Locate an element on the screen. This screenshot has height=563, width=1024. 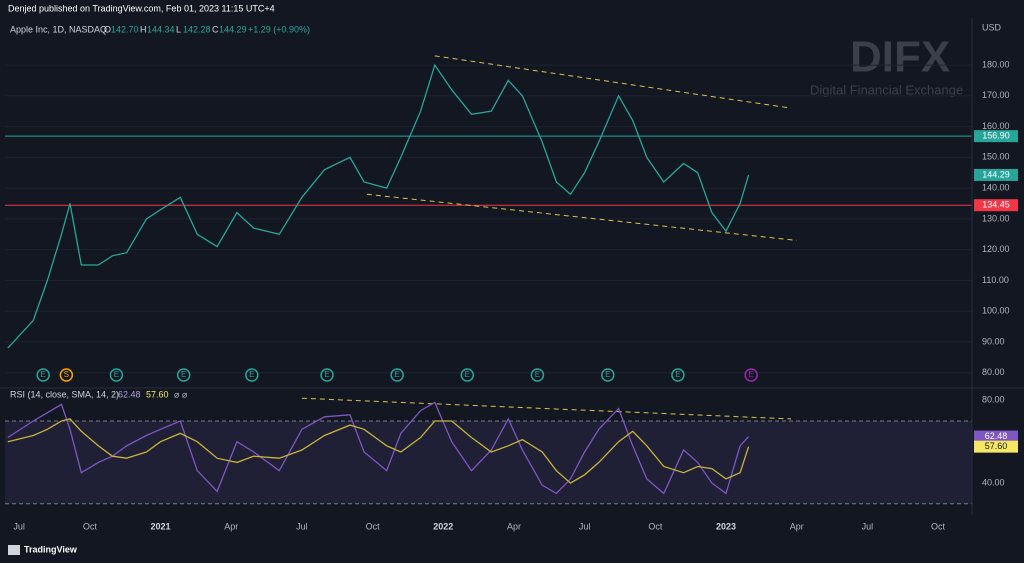
currency-label: USD is located at coordinates (992, 27).